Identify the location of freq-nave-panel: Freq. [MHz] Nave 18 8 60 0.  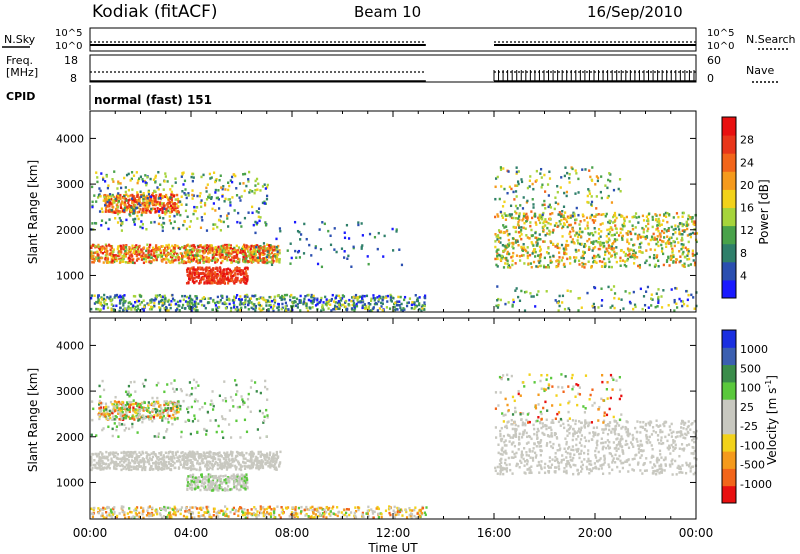
(392, 69).